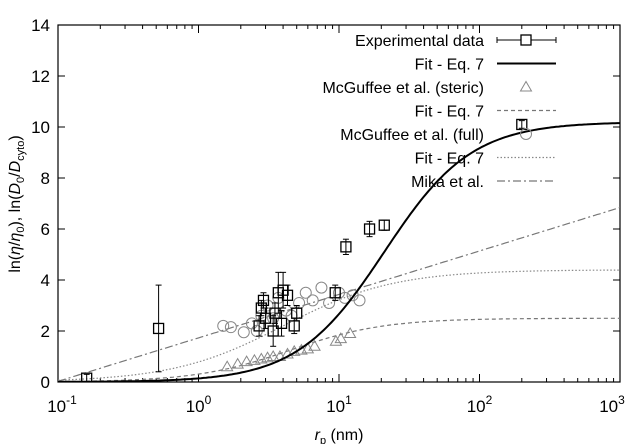  I want to click on y-tick-label: 8, so click(45, 178).